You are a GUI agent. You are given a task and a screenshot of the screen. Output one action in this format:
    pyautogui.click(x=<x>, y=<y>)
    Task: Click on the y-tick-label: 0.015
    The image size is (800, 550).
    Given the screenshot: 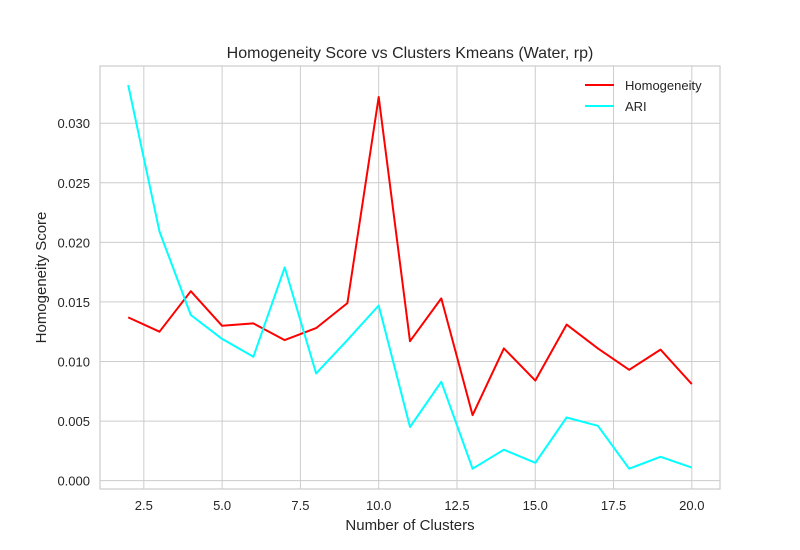 What is the action you would take?
    pyautogui.click(x=73, y=302)
    